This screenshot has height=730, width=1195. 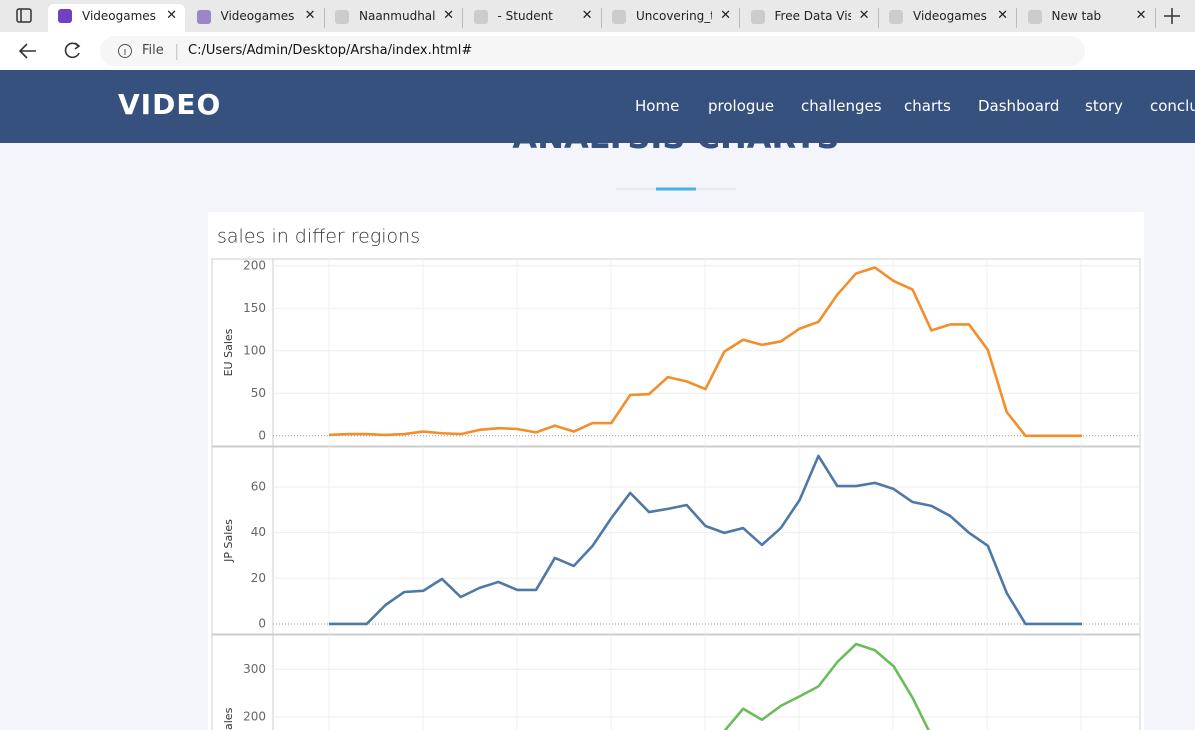 What do you see at coordinates (228, 718) in the screenshot?
I see `y-axis-label: ales` at bounding box center [228, 718].